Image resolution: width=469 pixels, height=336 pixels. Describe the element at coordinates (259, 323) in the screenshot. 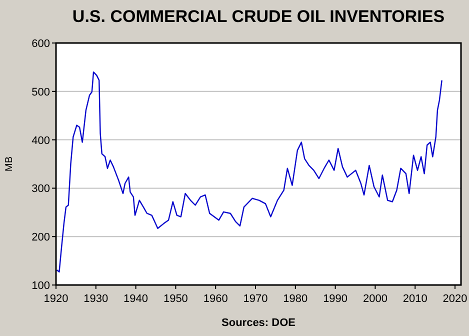

I see `source-note: Sources: DOE` at that location.